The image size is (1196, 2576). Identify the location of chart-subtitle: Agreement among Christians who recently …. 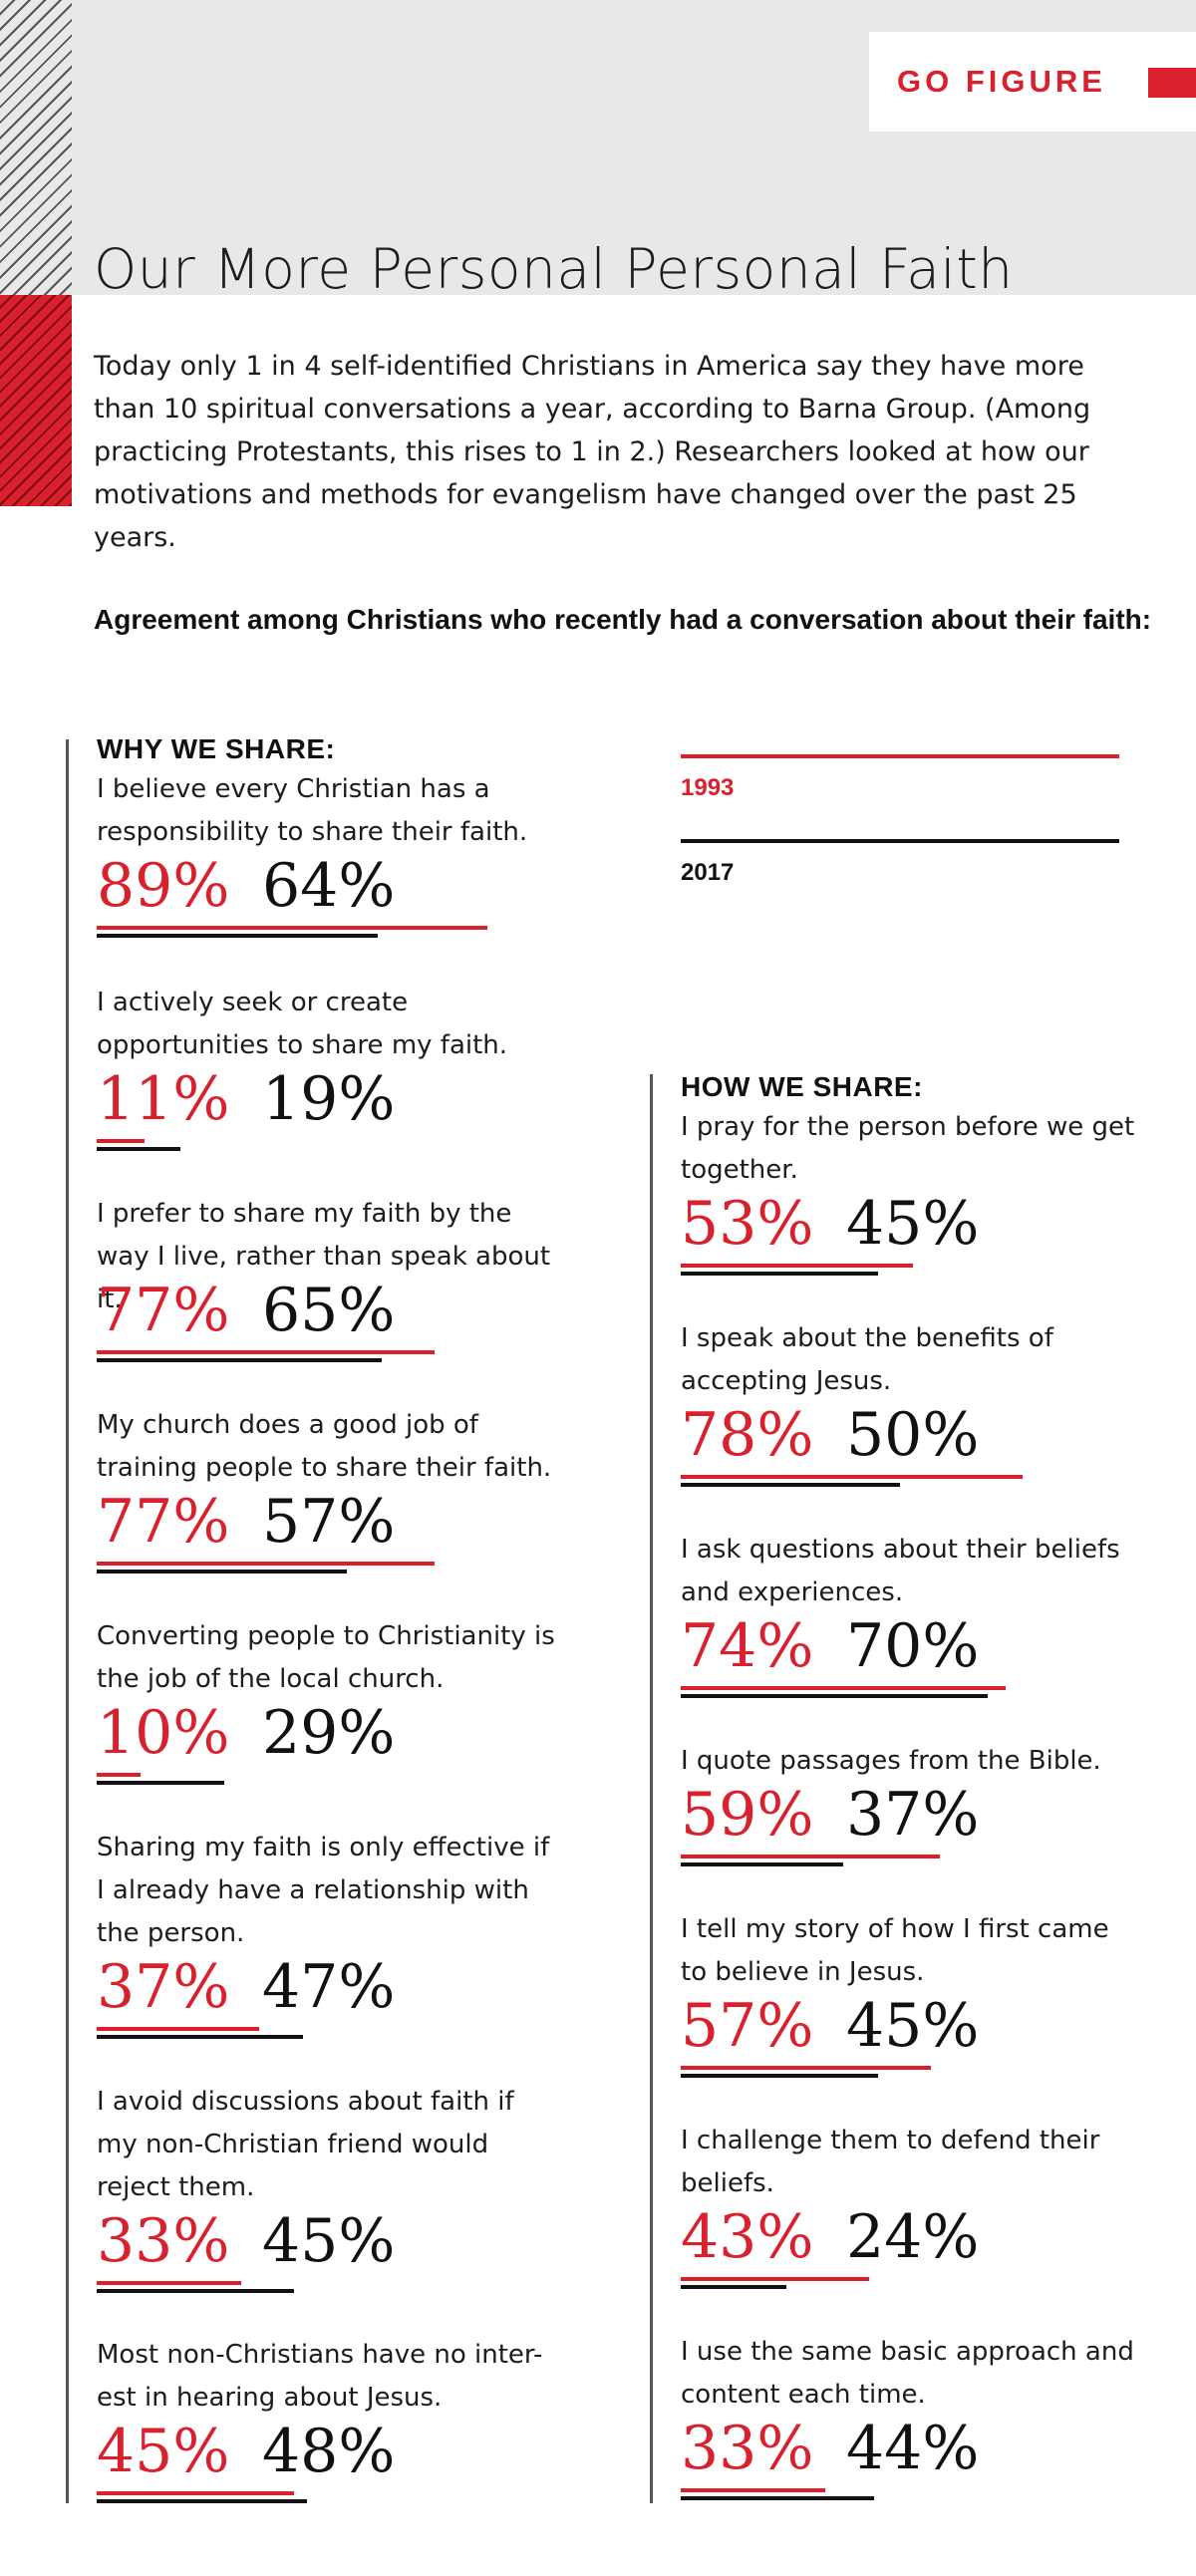
(623, 619).